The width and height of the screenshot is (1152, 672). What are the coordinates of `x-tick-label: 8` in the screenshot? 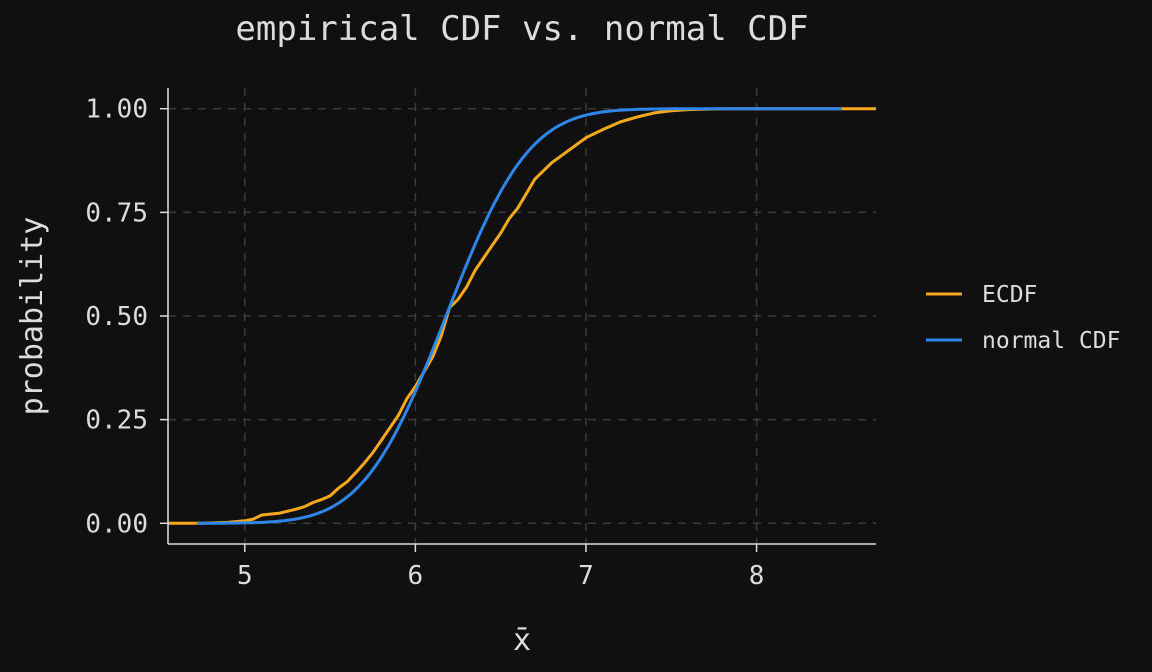 It's located at (757, 576).